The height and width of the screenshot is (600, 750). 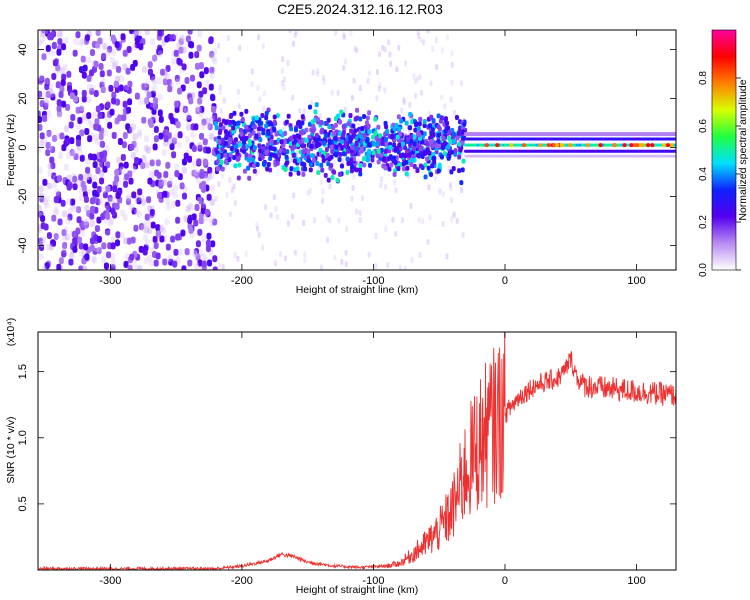 What do you see at coordinates (357, 290) in the screenshot?
I see `spectrogram-x-label: Height of straight line (km)` at bounding box center [357, 290].